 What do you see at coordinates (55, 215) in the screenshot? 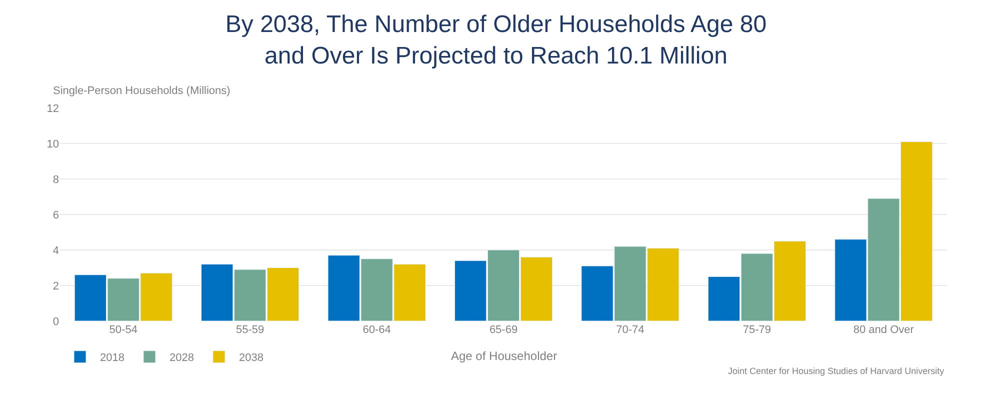
I see `y-tick-label: 6` at bounding box center [55, 215].